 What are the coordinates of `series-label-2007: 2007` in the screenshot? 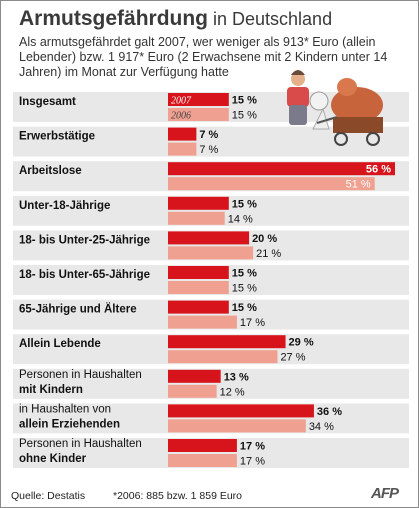 It's located at (181, 101).